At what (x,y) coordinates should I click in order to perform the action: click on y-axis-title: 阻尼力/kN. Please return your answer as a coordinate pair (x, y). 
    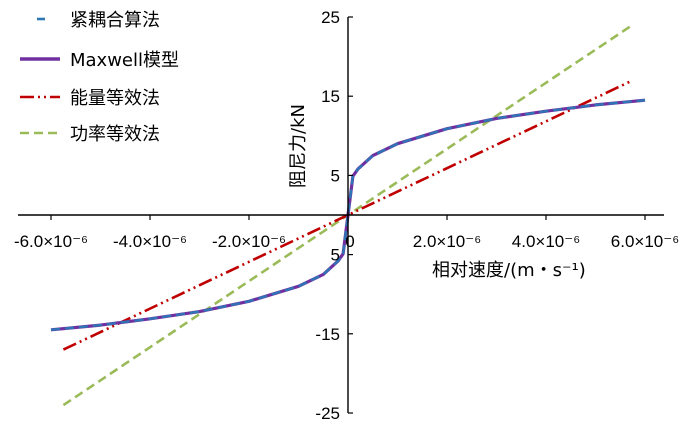
    Looking at the image, I should click on (298, 146).